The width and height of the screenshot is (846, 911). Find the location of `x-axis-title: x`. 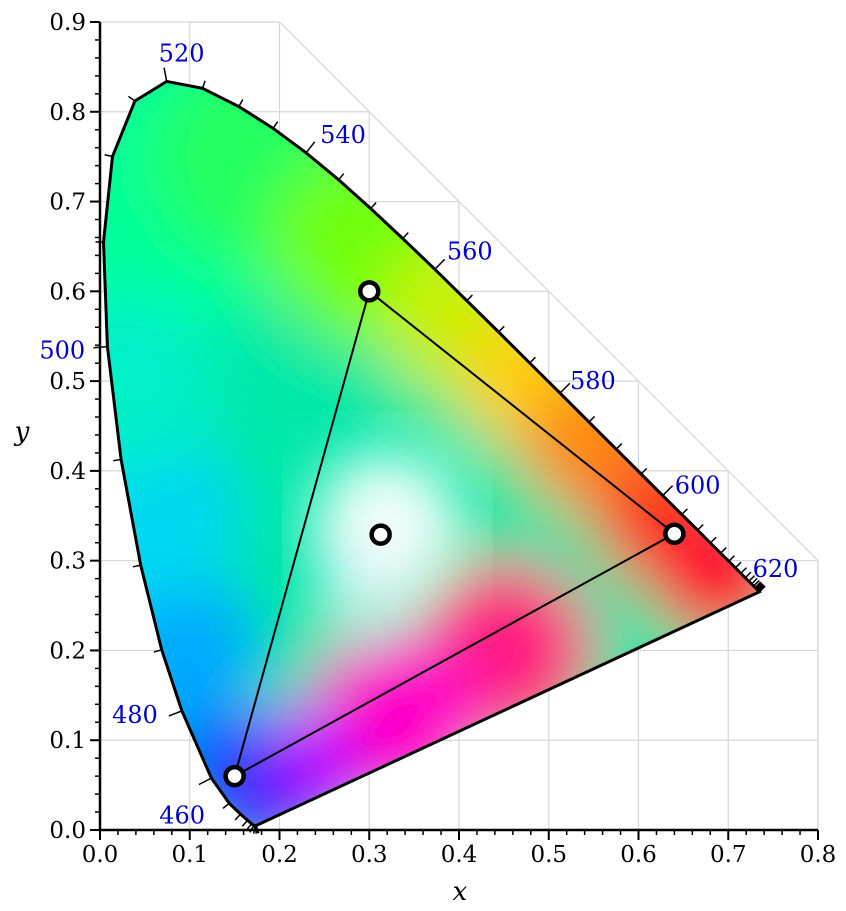

x-axis-title: x is located at coordinates (460, 892).